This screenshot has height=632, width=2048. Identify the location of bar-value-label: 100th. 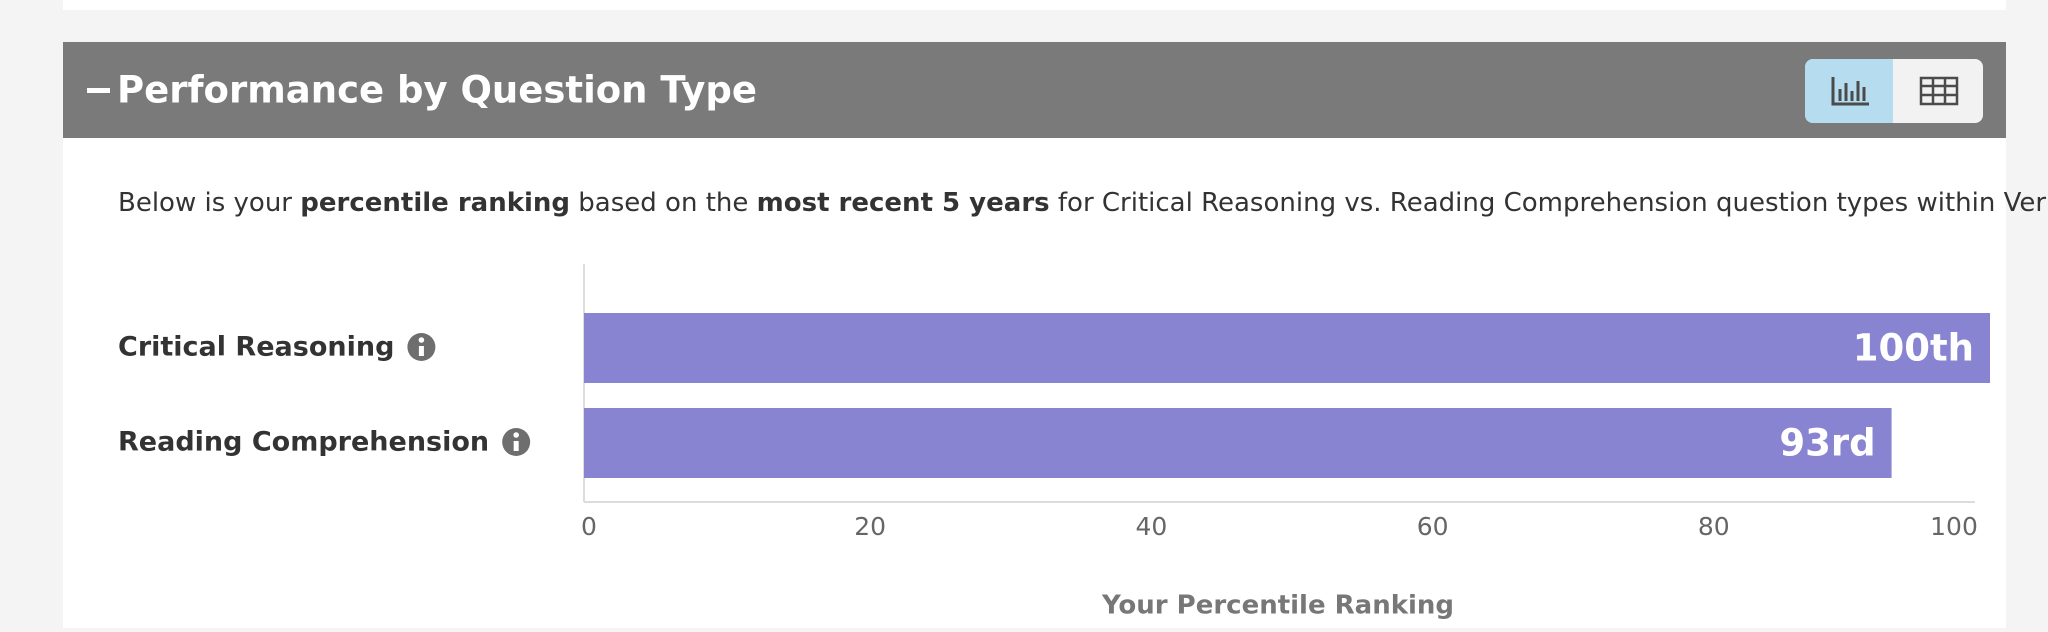
(1913, 348).